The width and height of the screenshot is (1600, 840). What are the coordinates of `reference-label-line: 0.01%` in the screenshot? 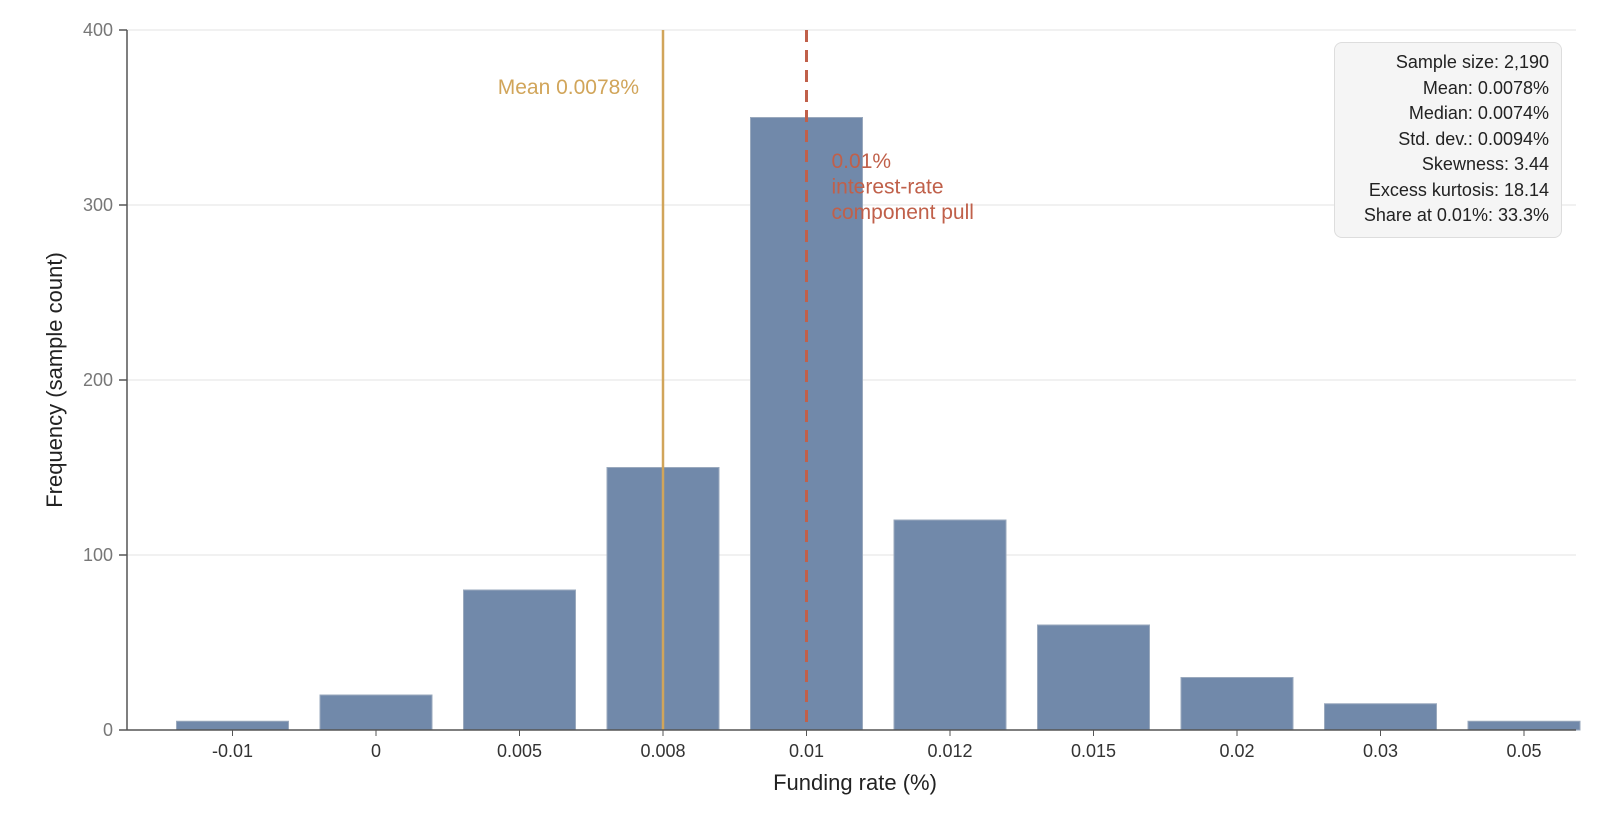 It's located at (862, 161).